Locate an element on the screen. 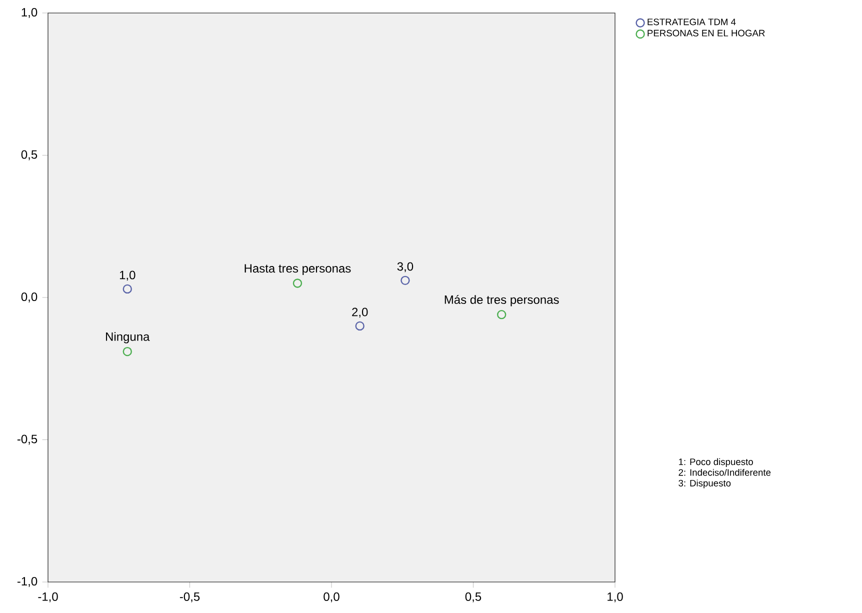  text: 3: Dispuesto is located at coordinates (704, 484).